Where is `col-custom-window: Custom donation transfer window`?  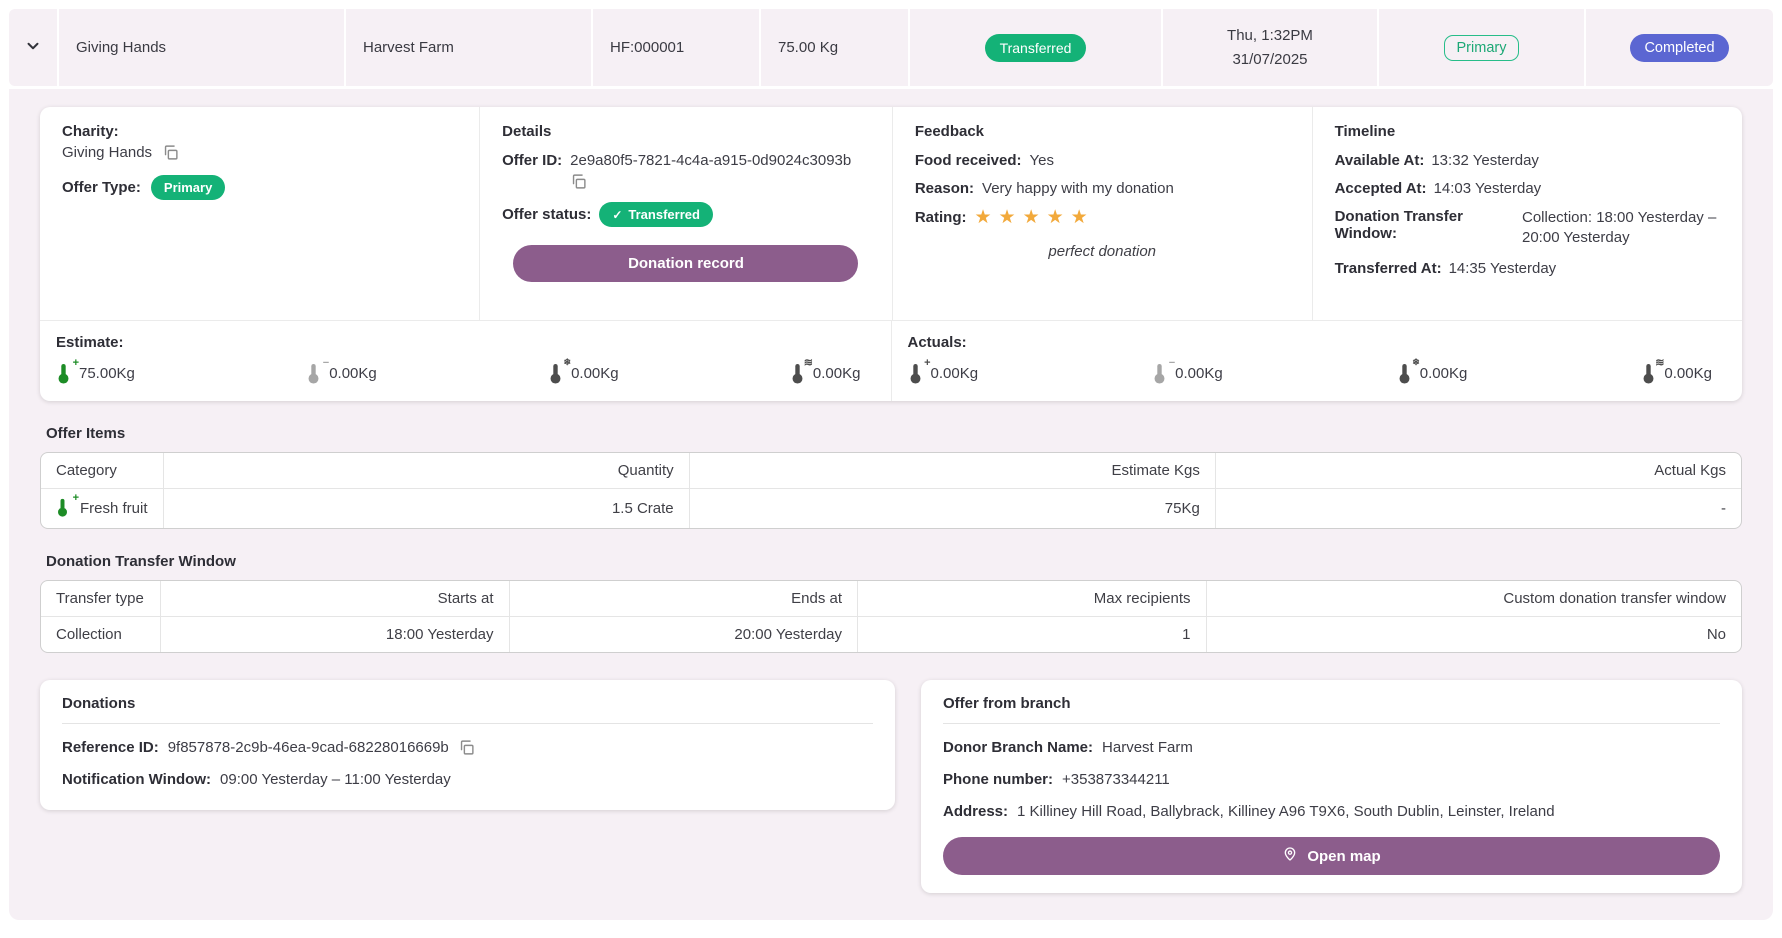
col-custom-window: Custom donation transfer window is located at coordinates (1473, 598).